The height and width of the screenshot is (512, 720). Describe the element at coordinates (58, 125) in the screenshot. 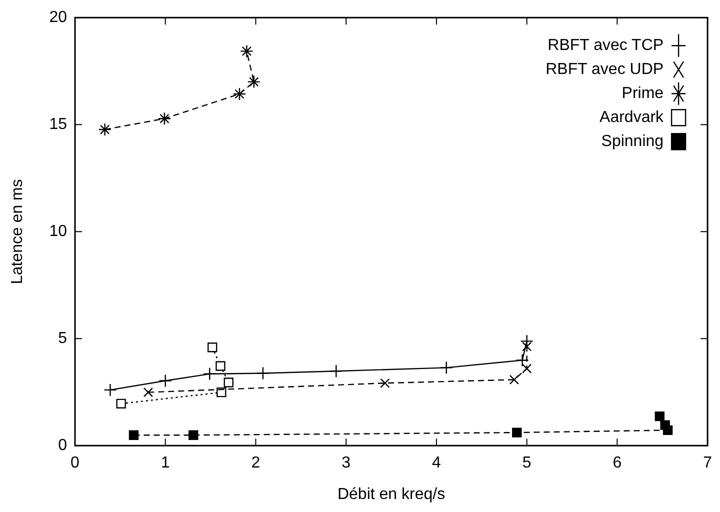

I see `y-tick-label: 15` at that location.